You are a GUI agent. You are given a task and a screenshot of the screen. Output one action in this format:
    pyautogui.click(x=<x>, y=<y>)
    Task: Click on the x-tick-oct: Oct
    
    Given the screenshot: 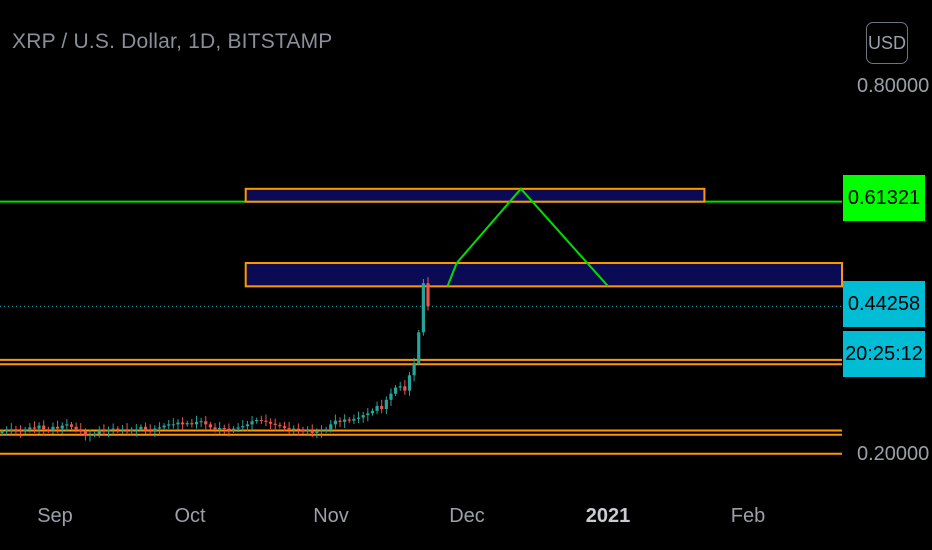 What is the action you would take?
    pyautogui.click(x=190, y=516)
    